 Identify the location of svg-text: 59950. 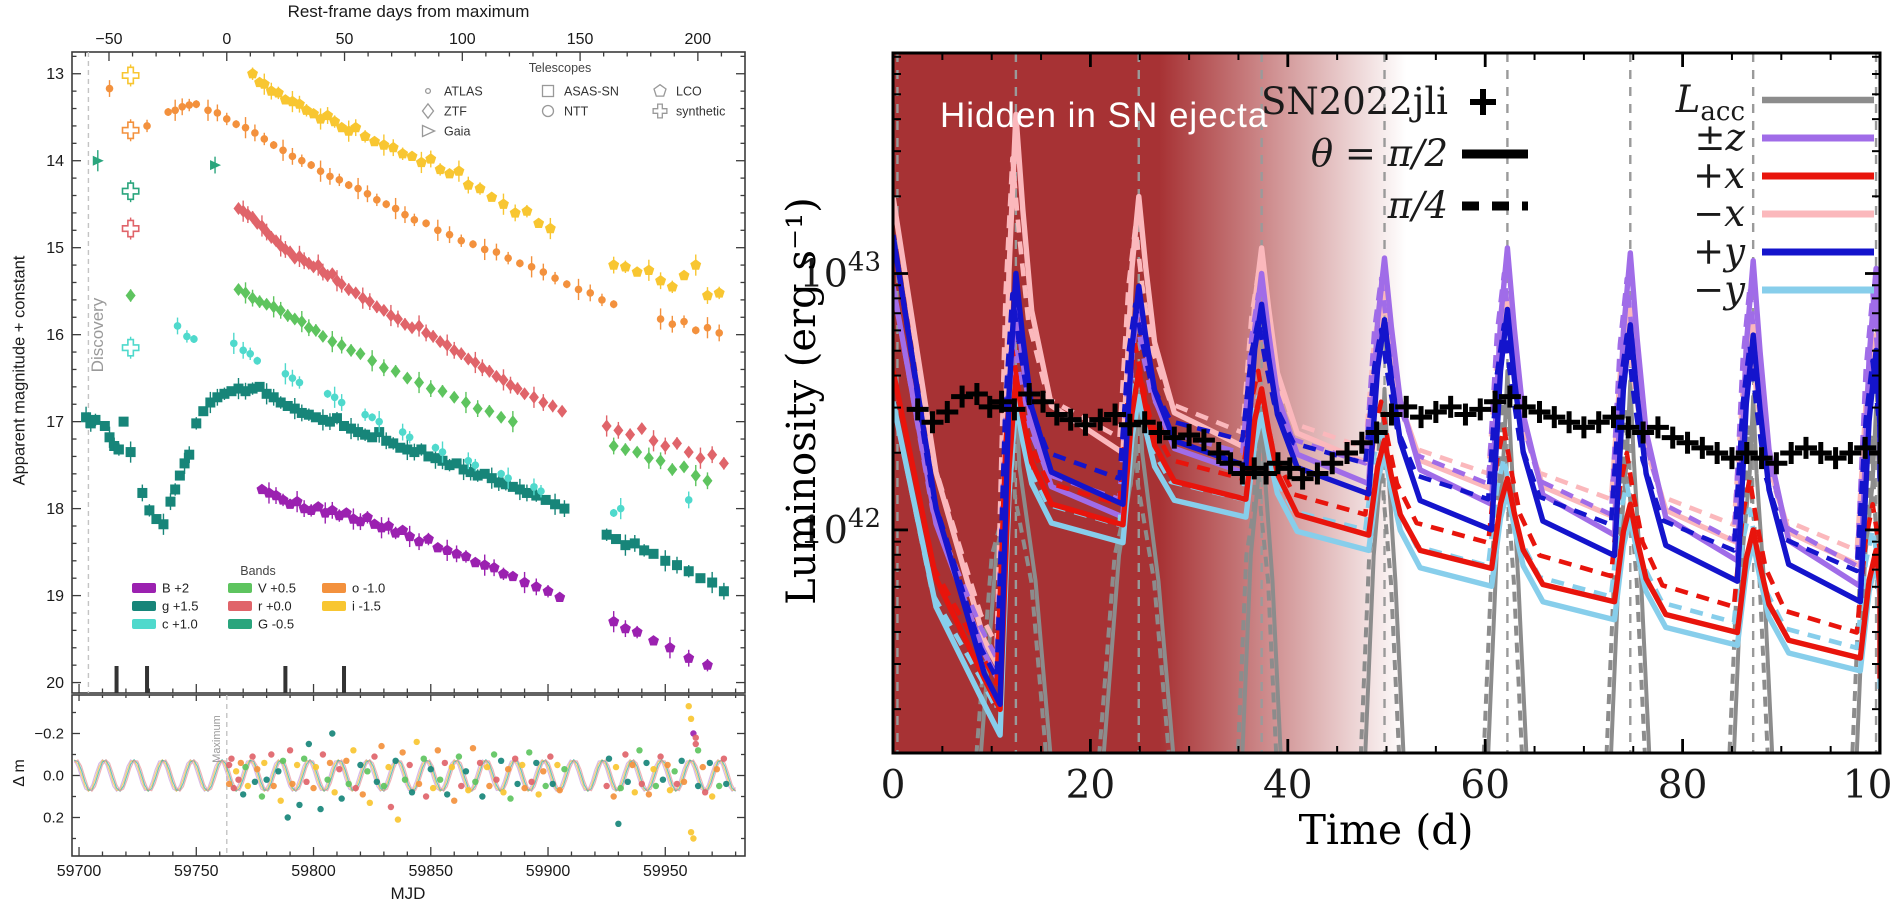
(665, 871).